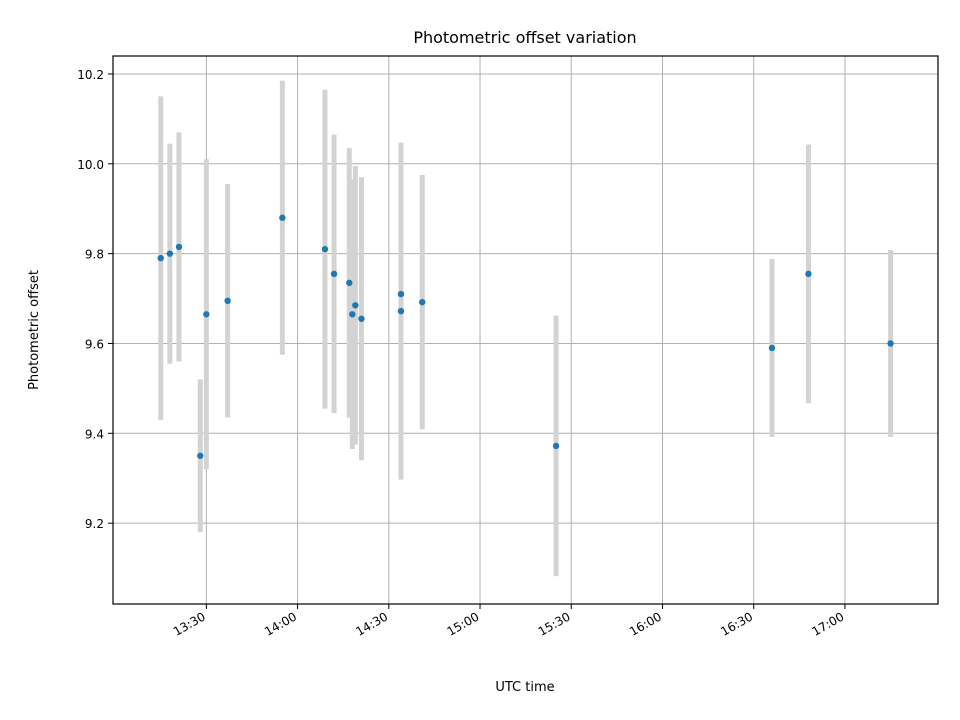 Image resolution: width=960 pixels, height=720 pixels. I want to click on y-tick-label: 9.2, so click(94, 524).